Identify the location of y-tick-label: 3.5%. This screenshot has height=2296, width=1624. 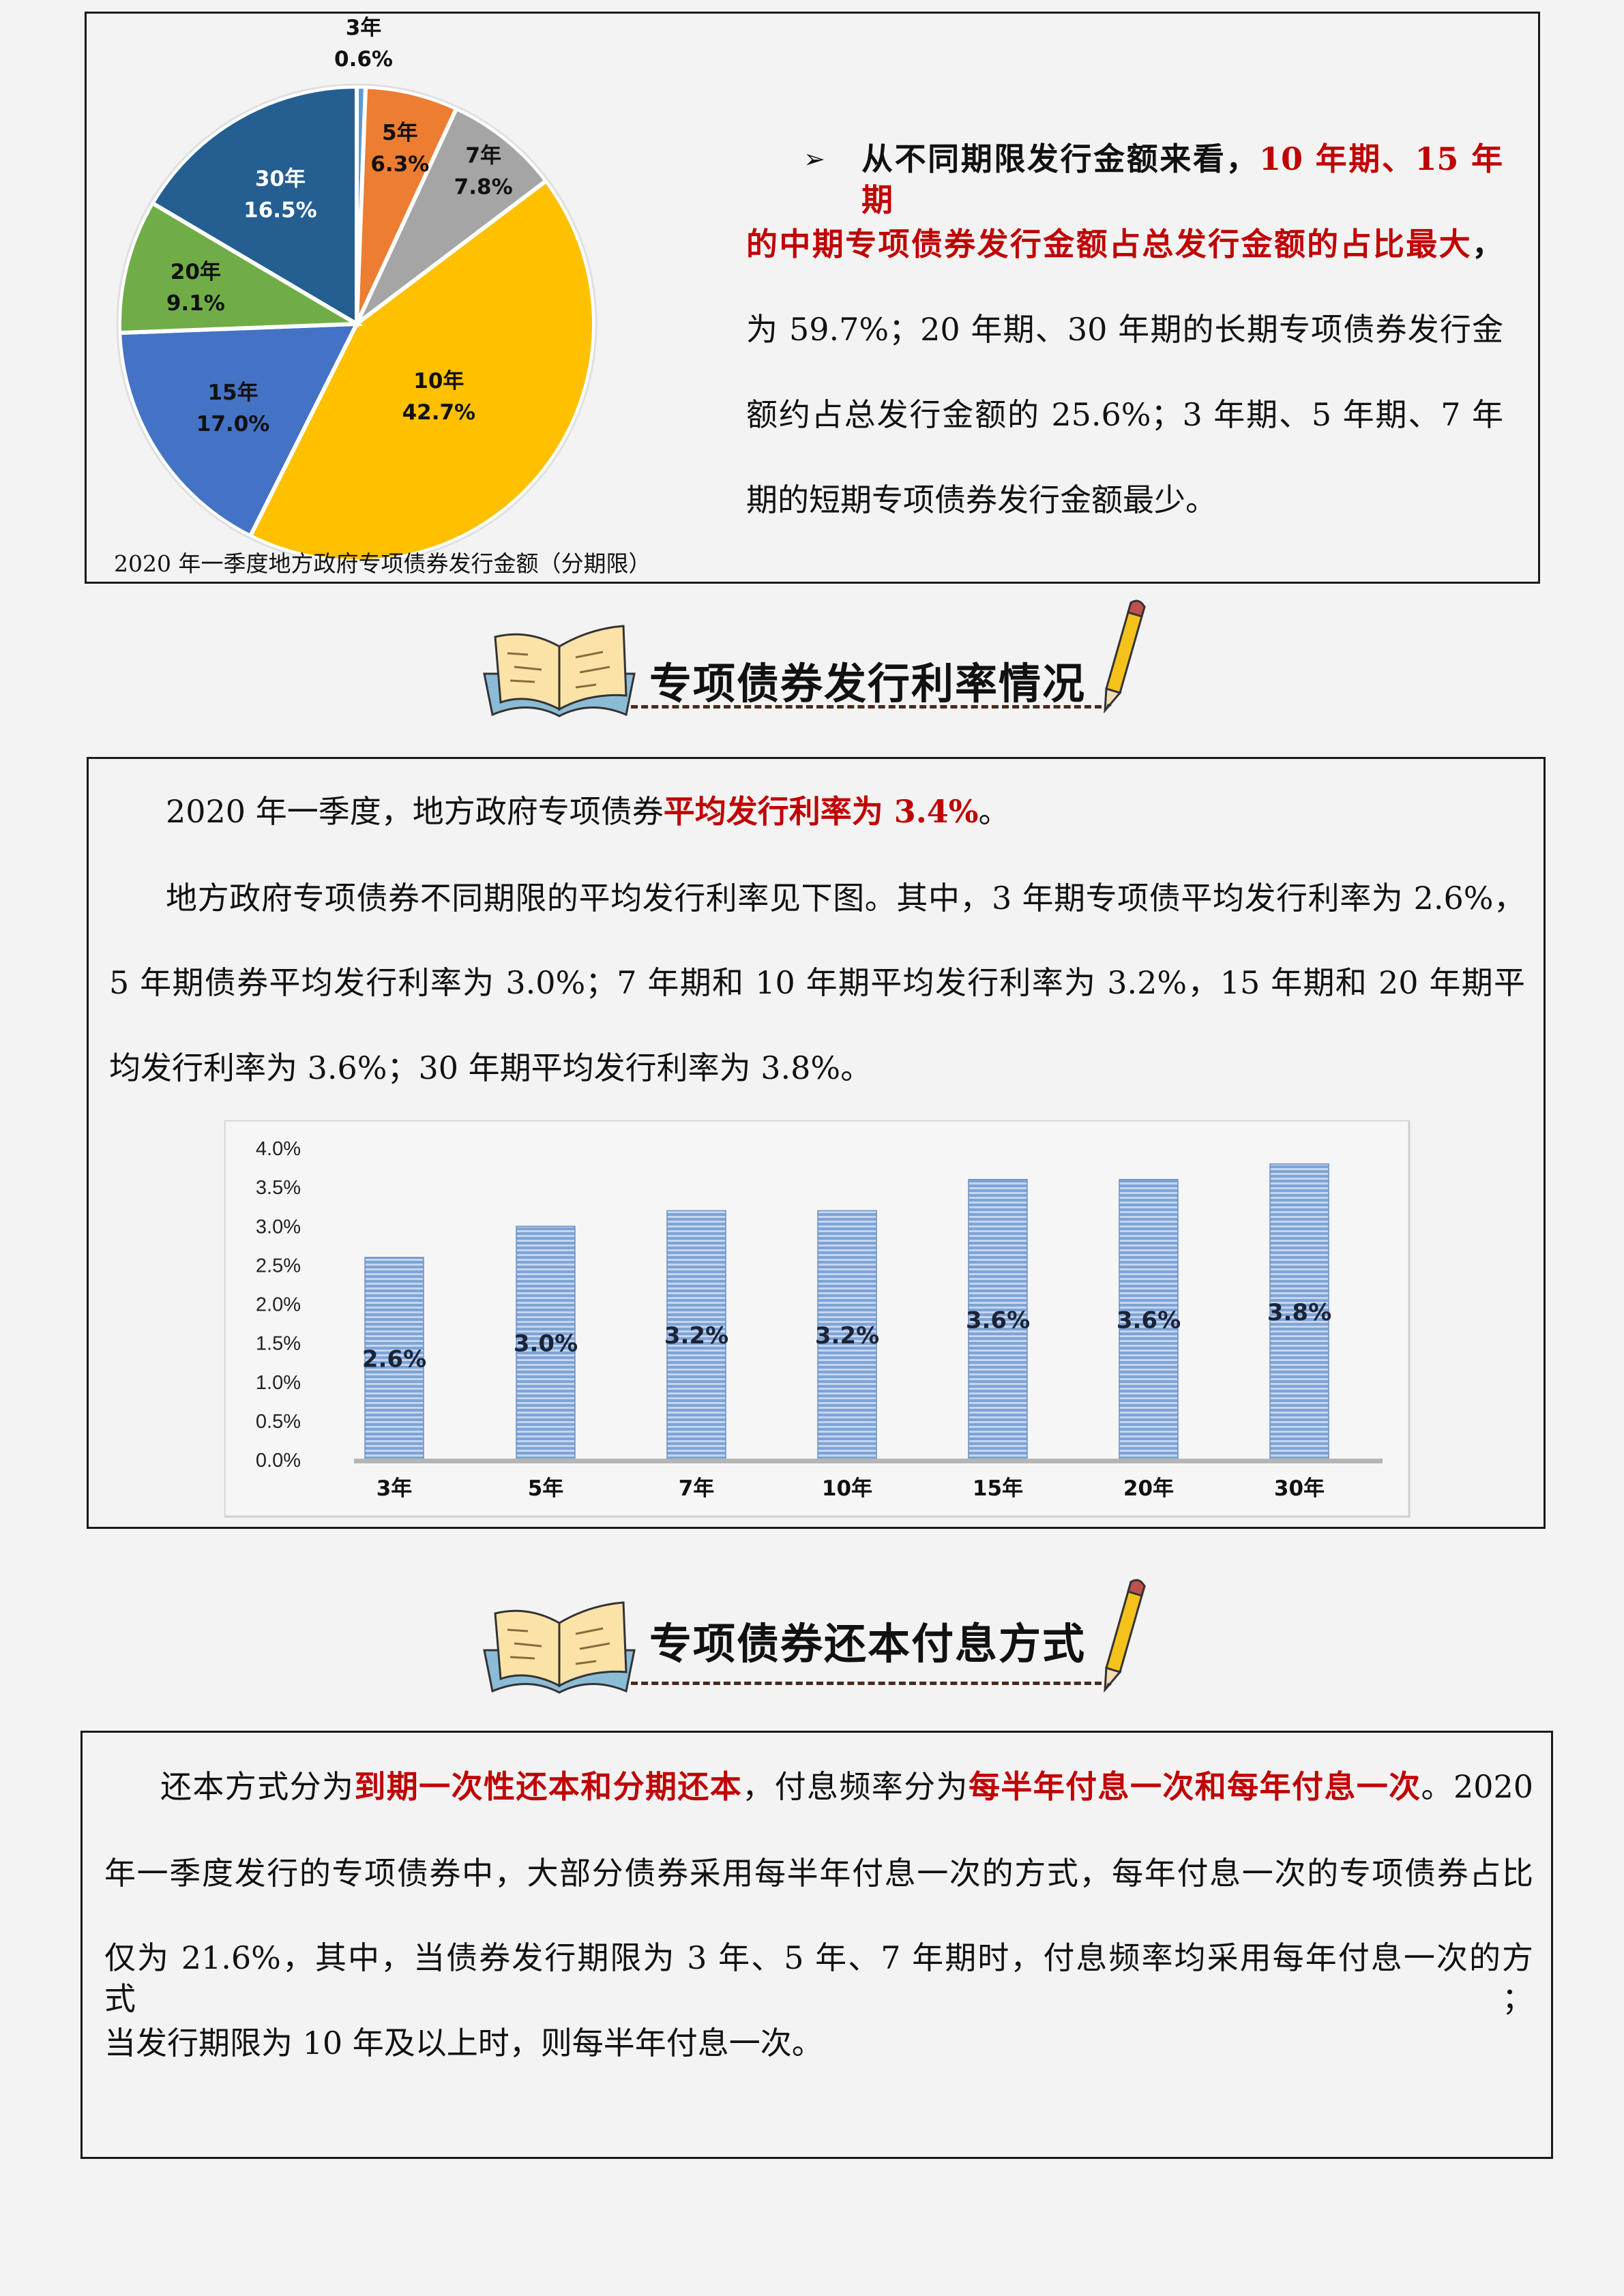
(278, 1188).